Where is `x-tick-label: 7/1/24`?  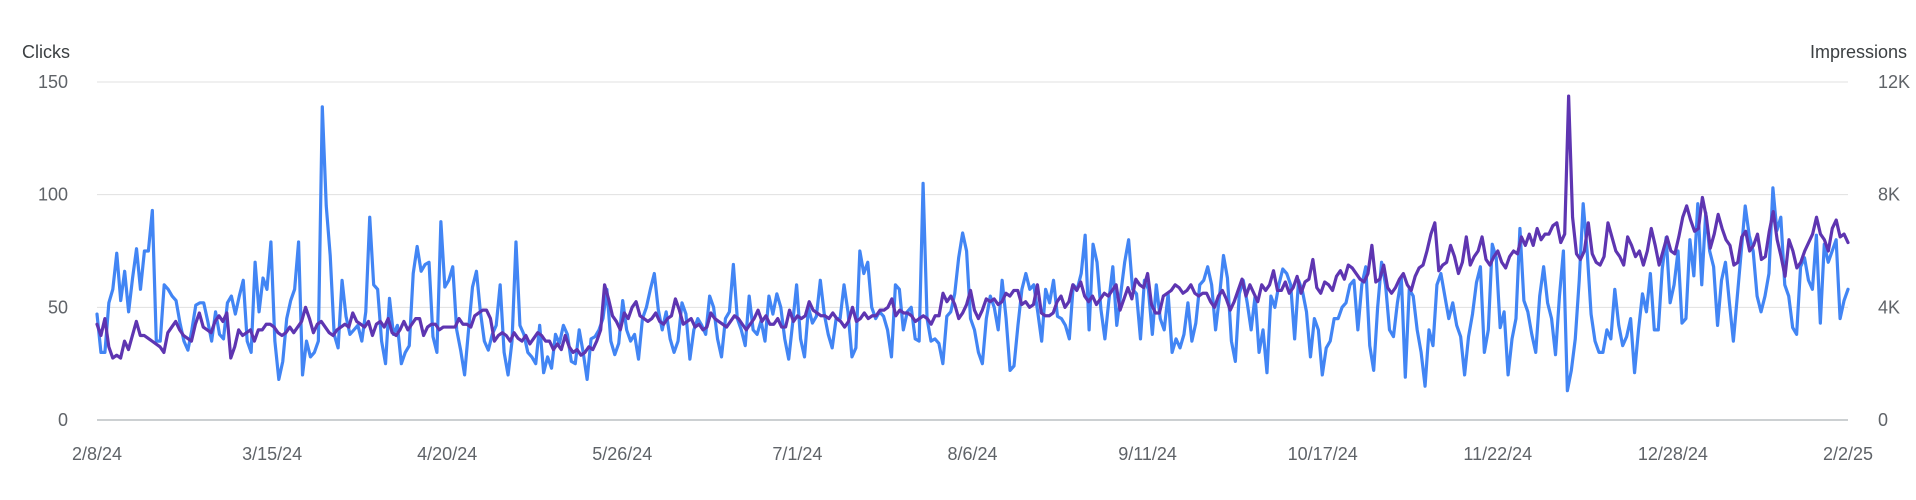 x-tick-label: 7/1/24 is located at coordinates (797, 454).